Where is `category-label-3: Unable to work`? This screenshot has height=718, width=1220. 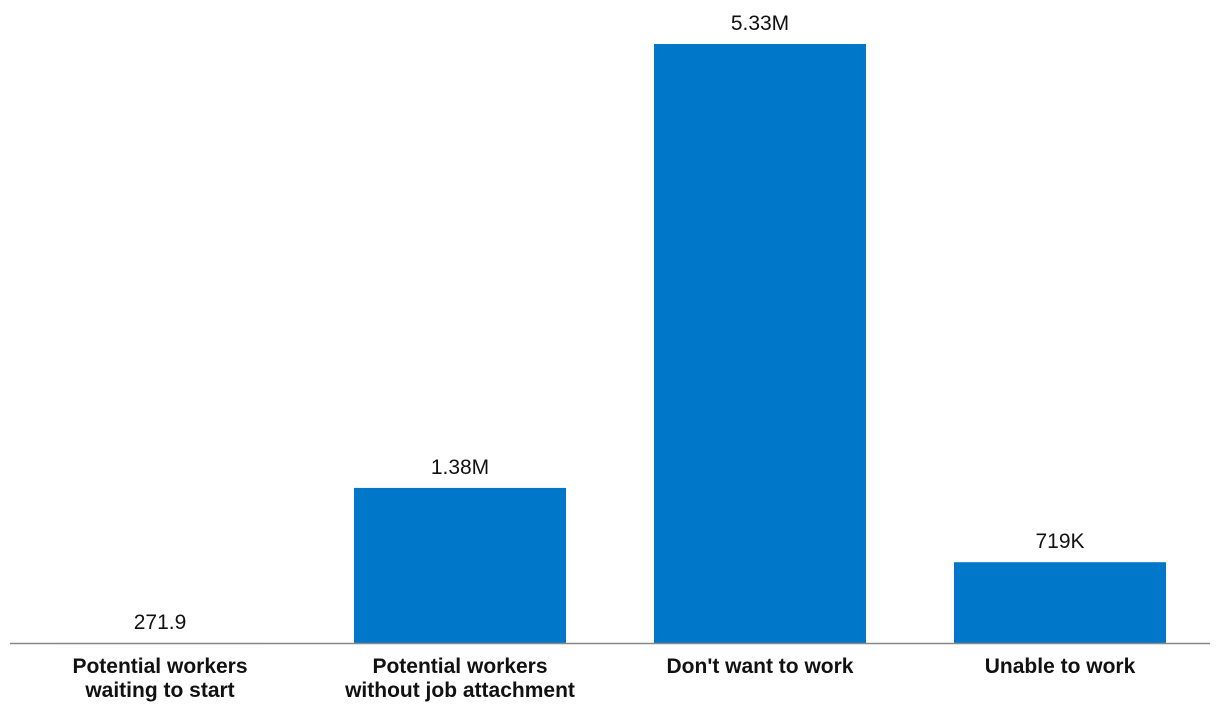
category-label-3: Unable to work is located at coordinates (1060, 666).